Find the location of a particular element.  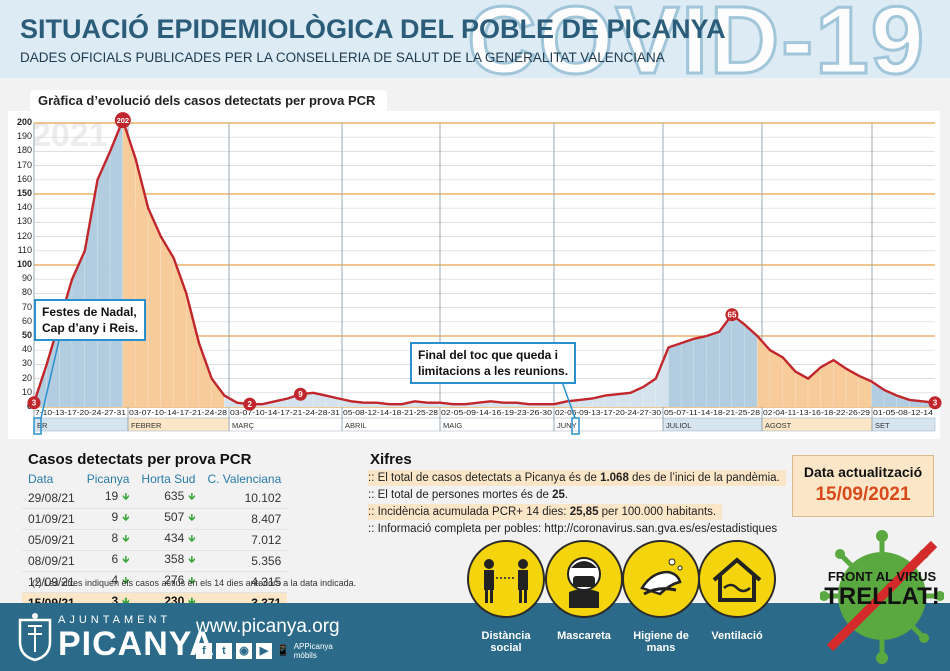

callout-christmas-line1: Festes de Nadal, is located at coordinates (89, 312).